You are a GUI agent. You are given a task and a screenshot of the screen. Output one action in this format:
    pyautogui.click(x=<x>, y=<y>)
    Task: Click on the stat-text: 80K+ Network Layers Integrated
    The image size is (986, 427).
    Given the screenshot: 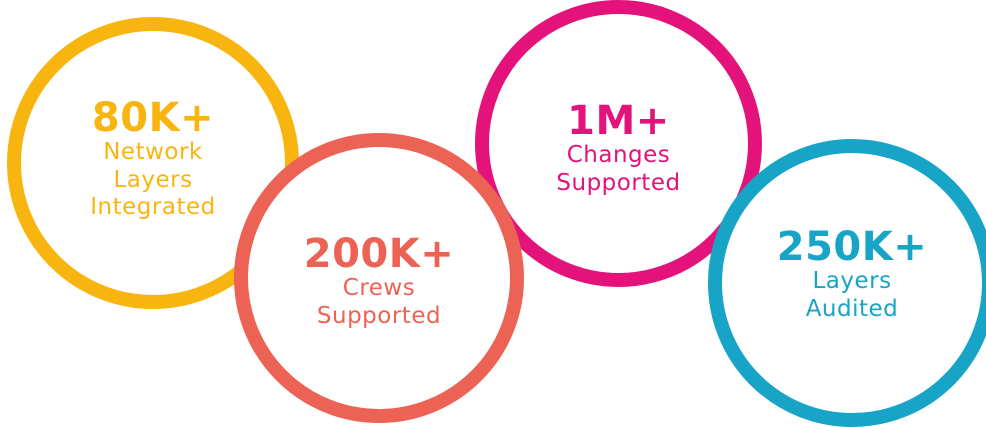 What is the action you would take?
    pyautogui.click(x=153, y=159)
    